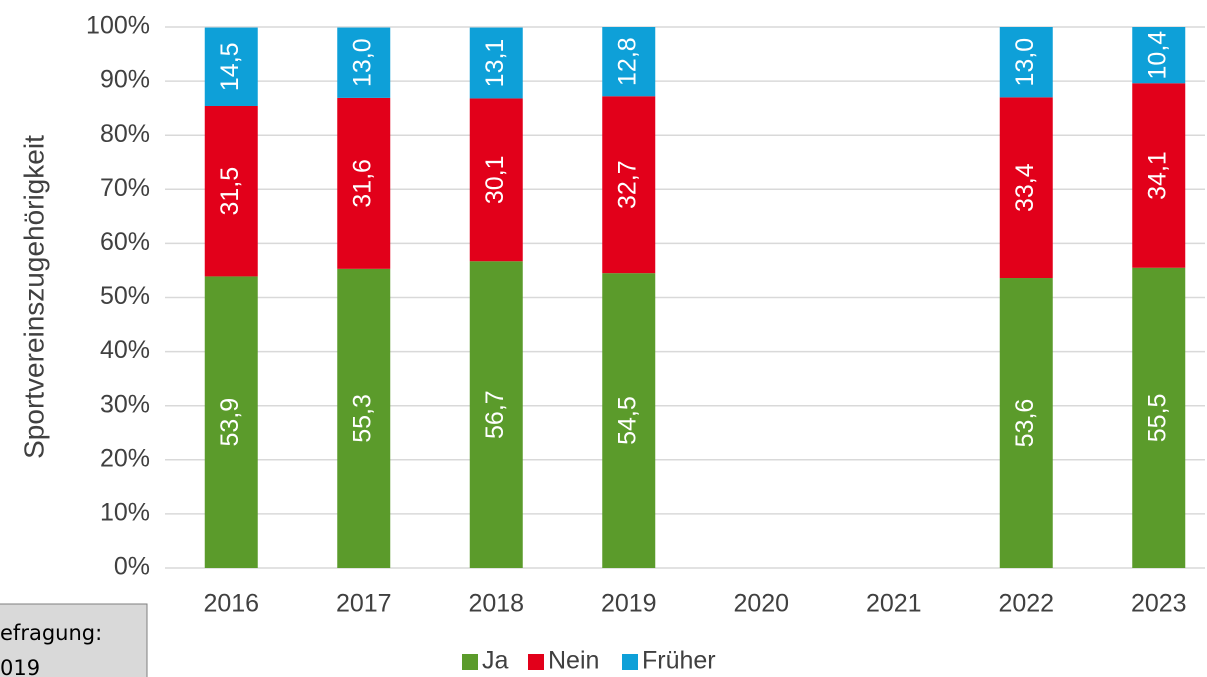  What do you see at coordinates (125, 134) in the screenshot?
I see `y-tick-label: 80%` at bounding box center [125, 134].